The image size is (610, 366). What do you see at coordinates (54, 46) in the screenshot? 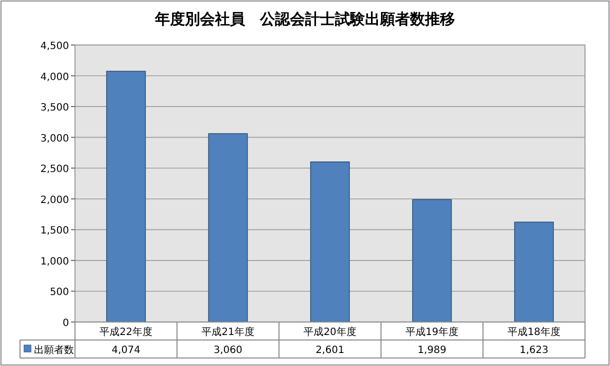
I see `y-tick-label: 4,500` at bounding box center [54, 46].